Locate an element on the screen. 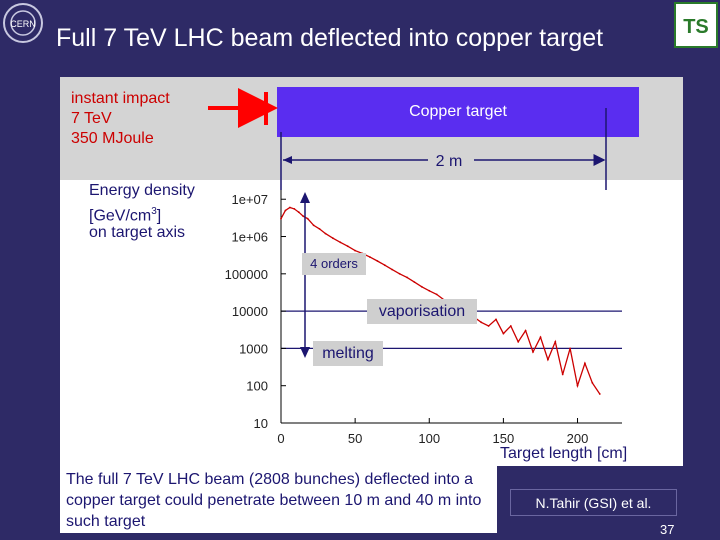 Image resolution: width=720 pixels, height=540 pixels. impact-line-2: 7 TeV is located at coordinates (91, 118).